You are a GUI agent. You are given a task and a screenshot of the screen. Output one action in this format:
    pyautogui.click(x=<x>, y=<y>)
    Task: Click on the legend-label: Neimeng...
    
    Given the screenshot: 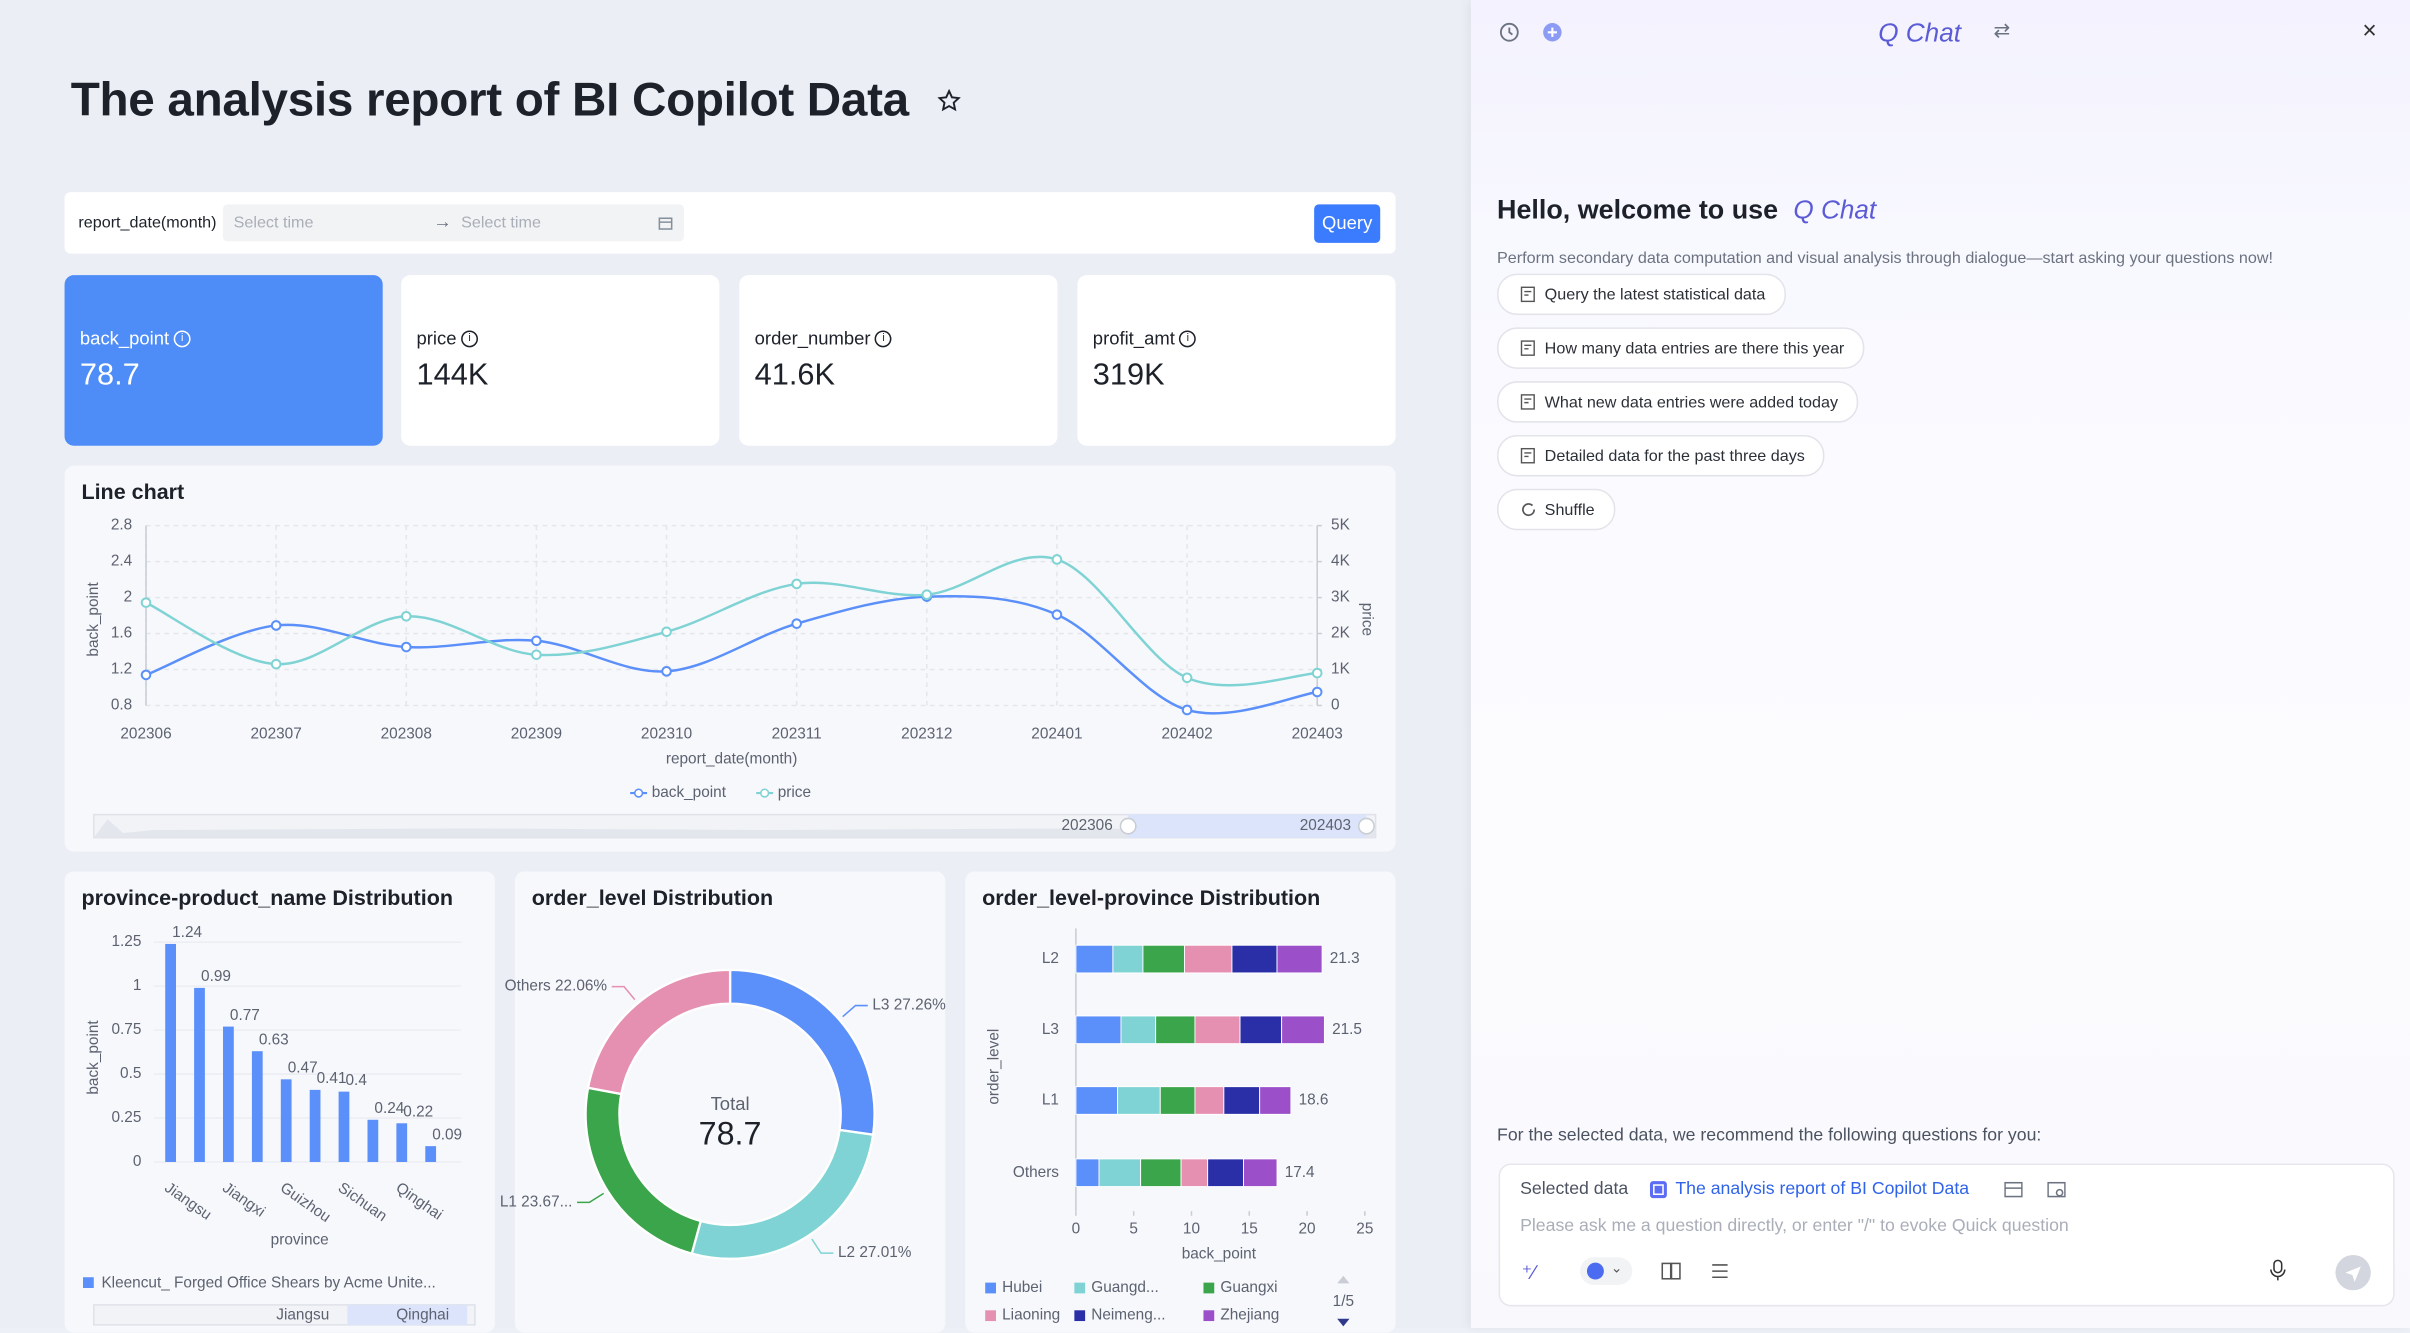 What is the action you would take?
    pyautogui.click(x=1128, y=1315)
    